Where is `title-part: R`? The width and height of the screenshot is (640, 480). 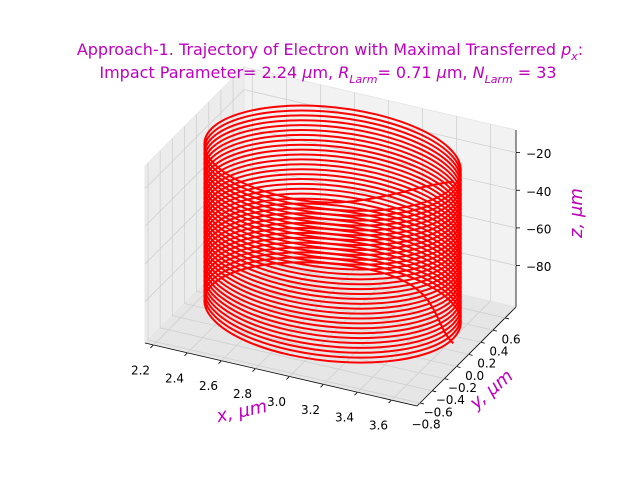
title-part: R is located at coordinates (343, 72).